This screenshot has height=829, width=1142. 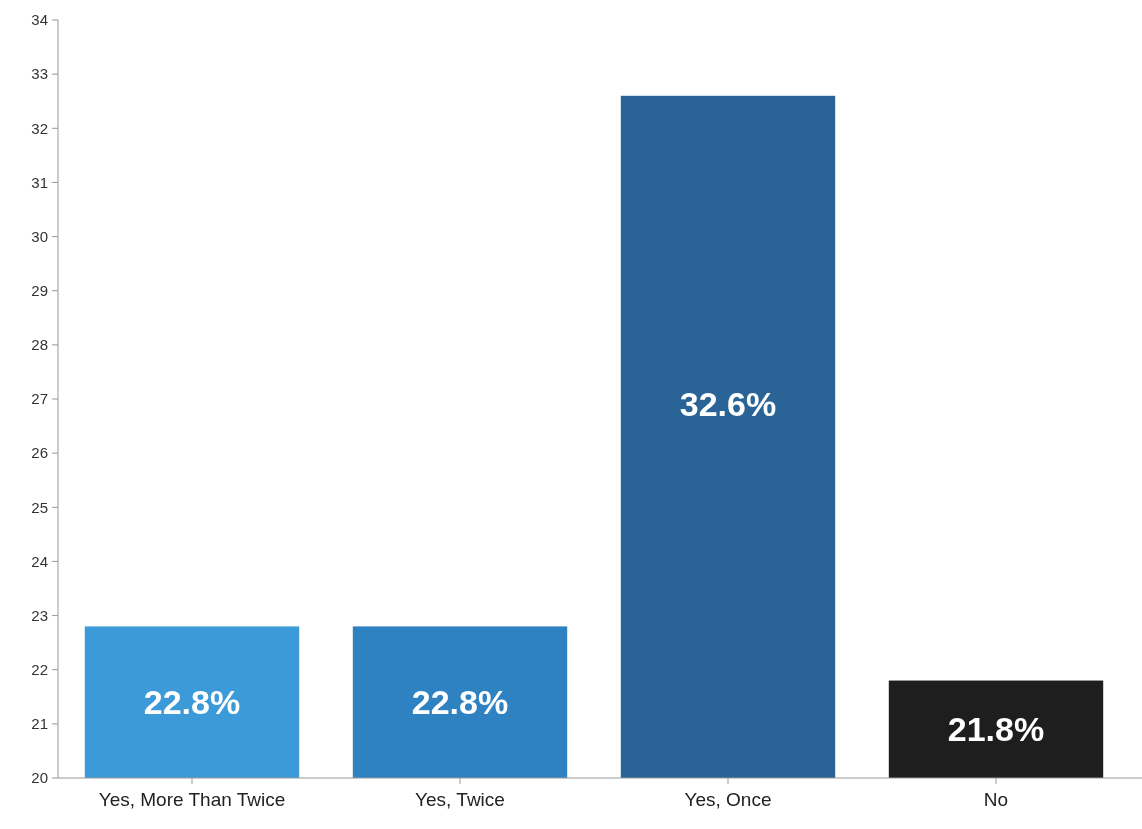 What do you see at coordinates (39, 453) in the screenshot?
I see `y-tick-label: 26` at bounding box center [39, 453].